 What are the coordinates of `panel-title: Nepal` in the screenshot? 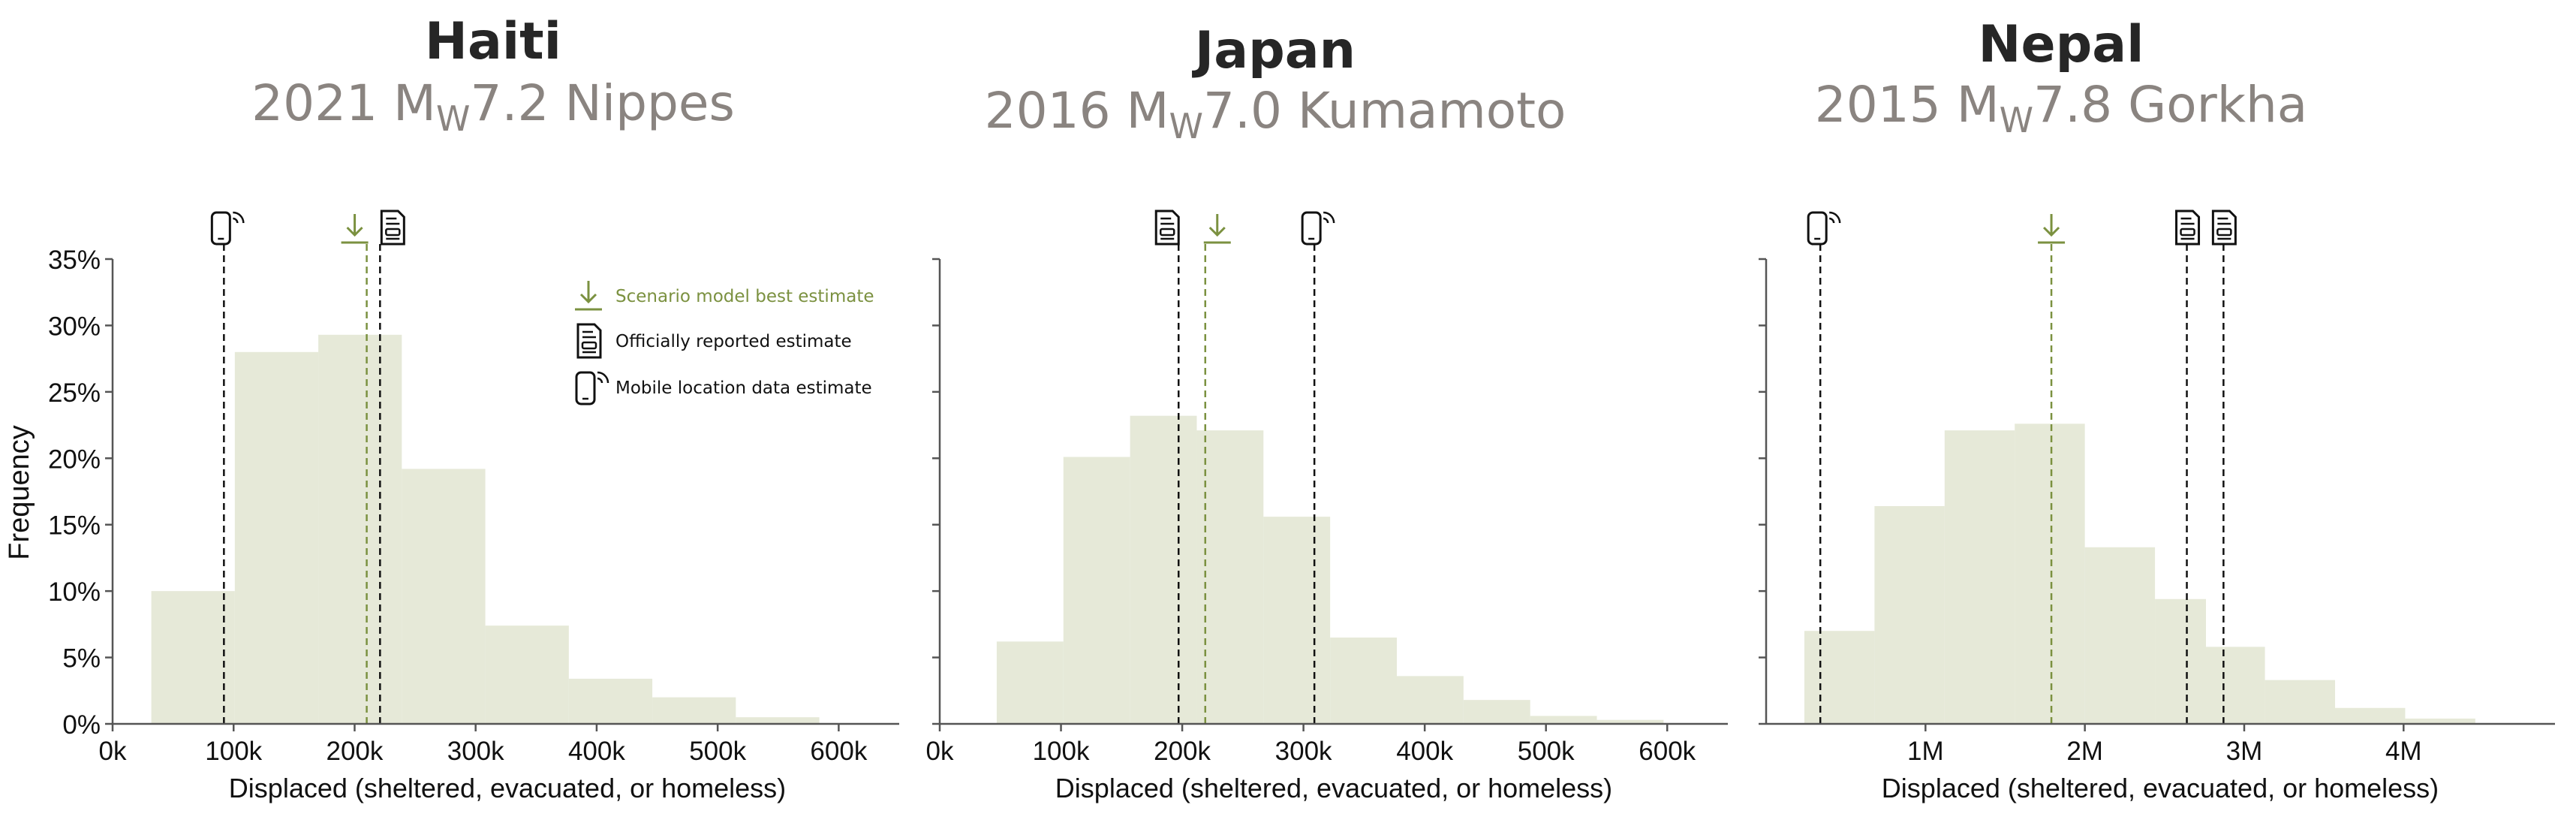 It's located at (2061, 44).